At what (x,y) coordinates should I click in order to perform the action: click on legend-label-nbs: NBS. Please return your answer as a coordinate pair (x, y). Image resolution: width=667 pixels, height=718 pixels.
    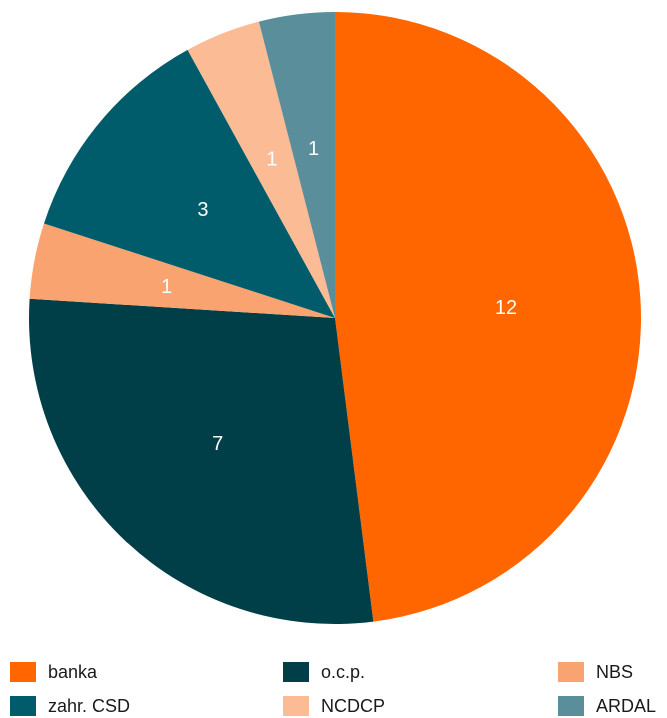
    Looking at the image, I should click on (615, 671).